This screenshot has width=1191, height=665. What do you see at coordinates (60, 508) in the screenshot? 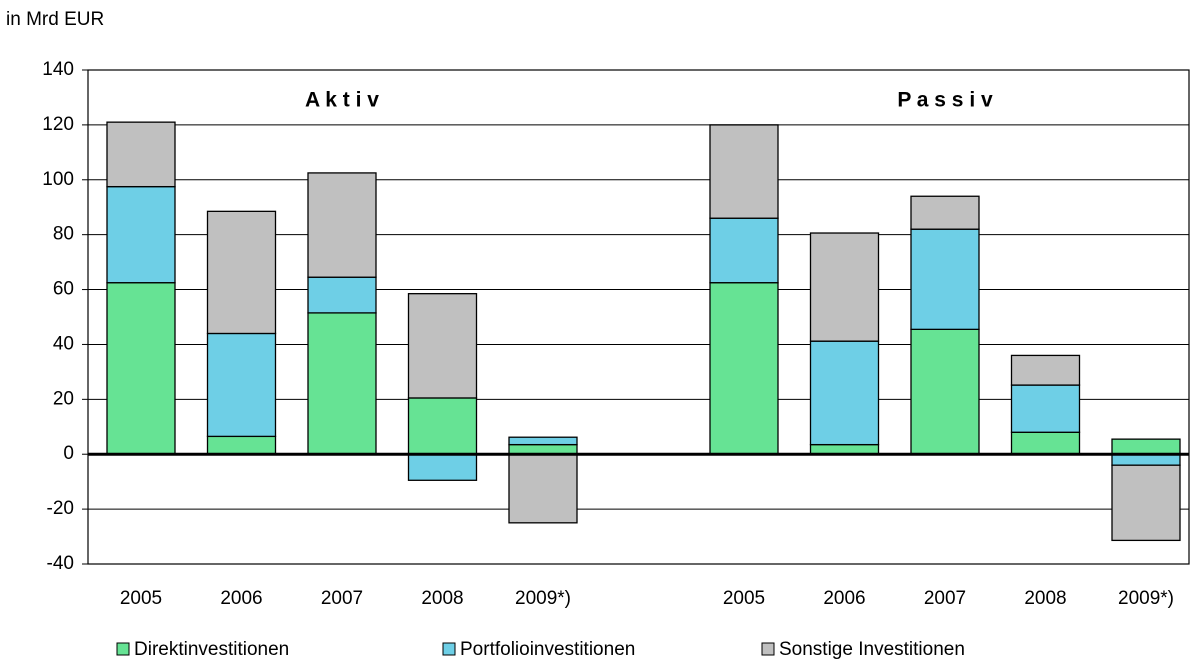
I see `y-tick-label: -20` at bounding box center [60, 508].